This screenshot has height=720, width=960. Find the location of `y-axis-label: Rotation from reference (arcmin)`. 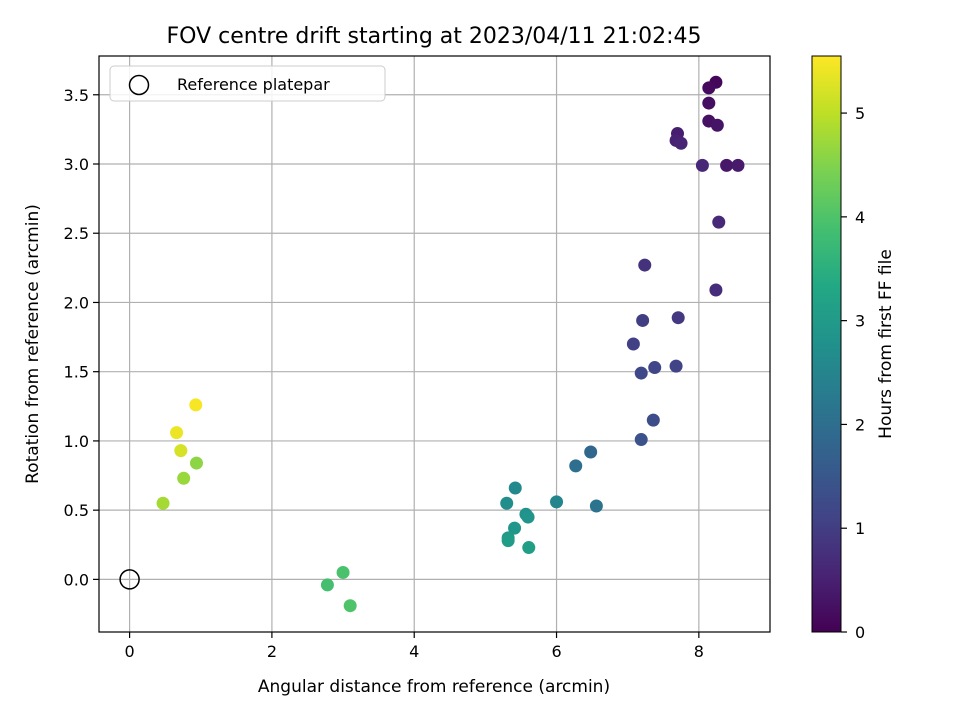

y-axis-label: Rotation from reference (arcmin) is located at coordinates (33, 344).